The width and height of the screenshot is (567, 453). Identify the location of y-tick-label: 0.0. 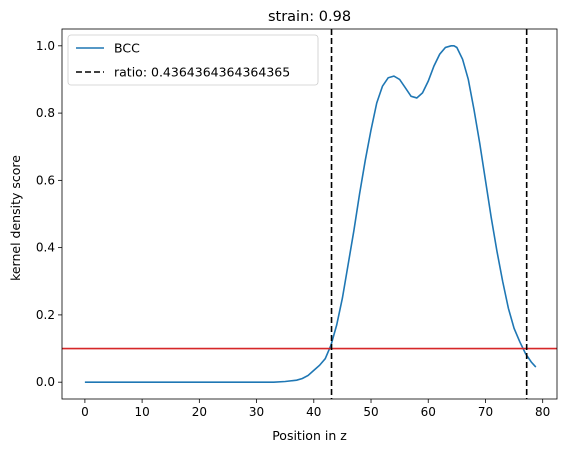
(45, 382).